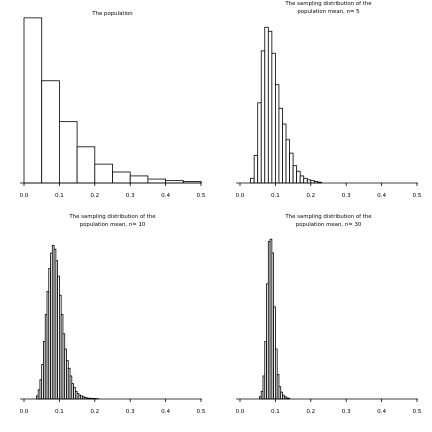  I want to click on panel-title: The population, so click(111, 14).